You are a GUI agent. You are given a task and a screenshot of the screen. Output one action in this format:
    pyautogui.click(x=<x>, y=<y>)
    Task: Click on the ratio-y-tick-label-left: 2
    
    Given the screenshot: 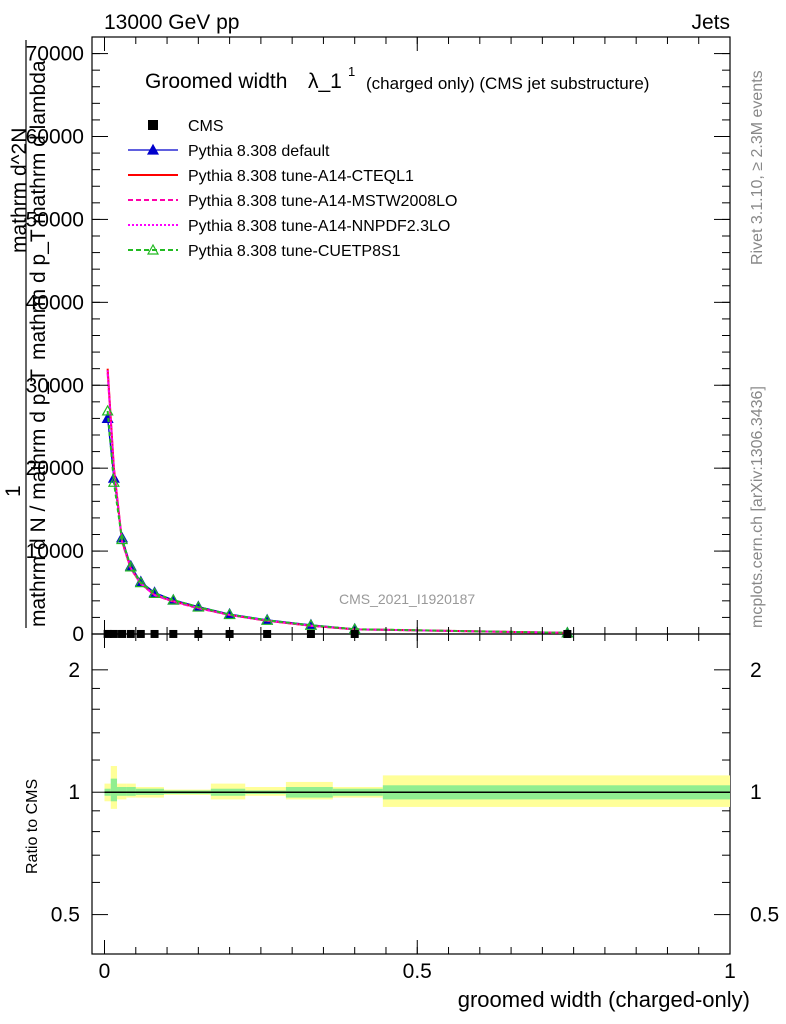 What is the action you would take?
    pyautogui.click(x=74, y=670)
    